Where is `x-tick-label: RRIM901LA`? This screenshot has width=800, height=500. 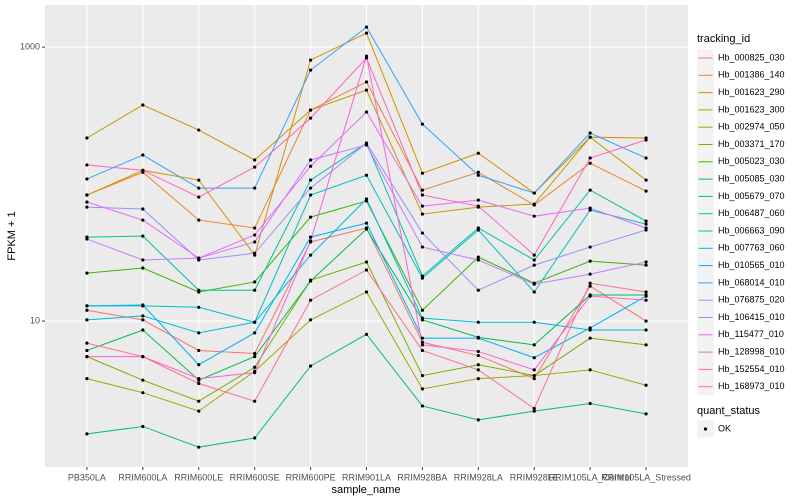
x-tick-label: RRIM901LA is located at coordinates (366, 477).